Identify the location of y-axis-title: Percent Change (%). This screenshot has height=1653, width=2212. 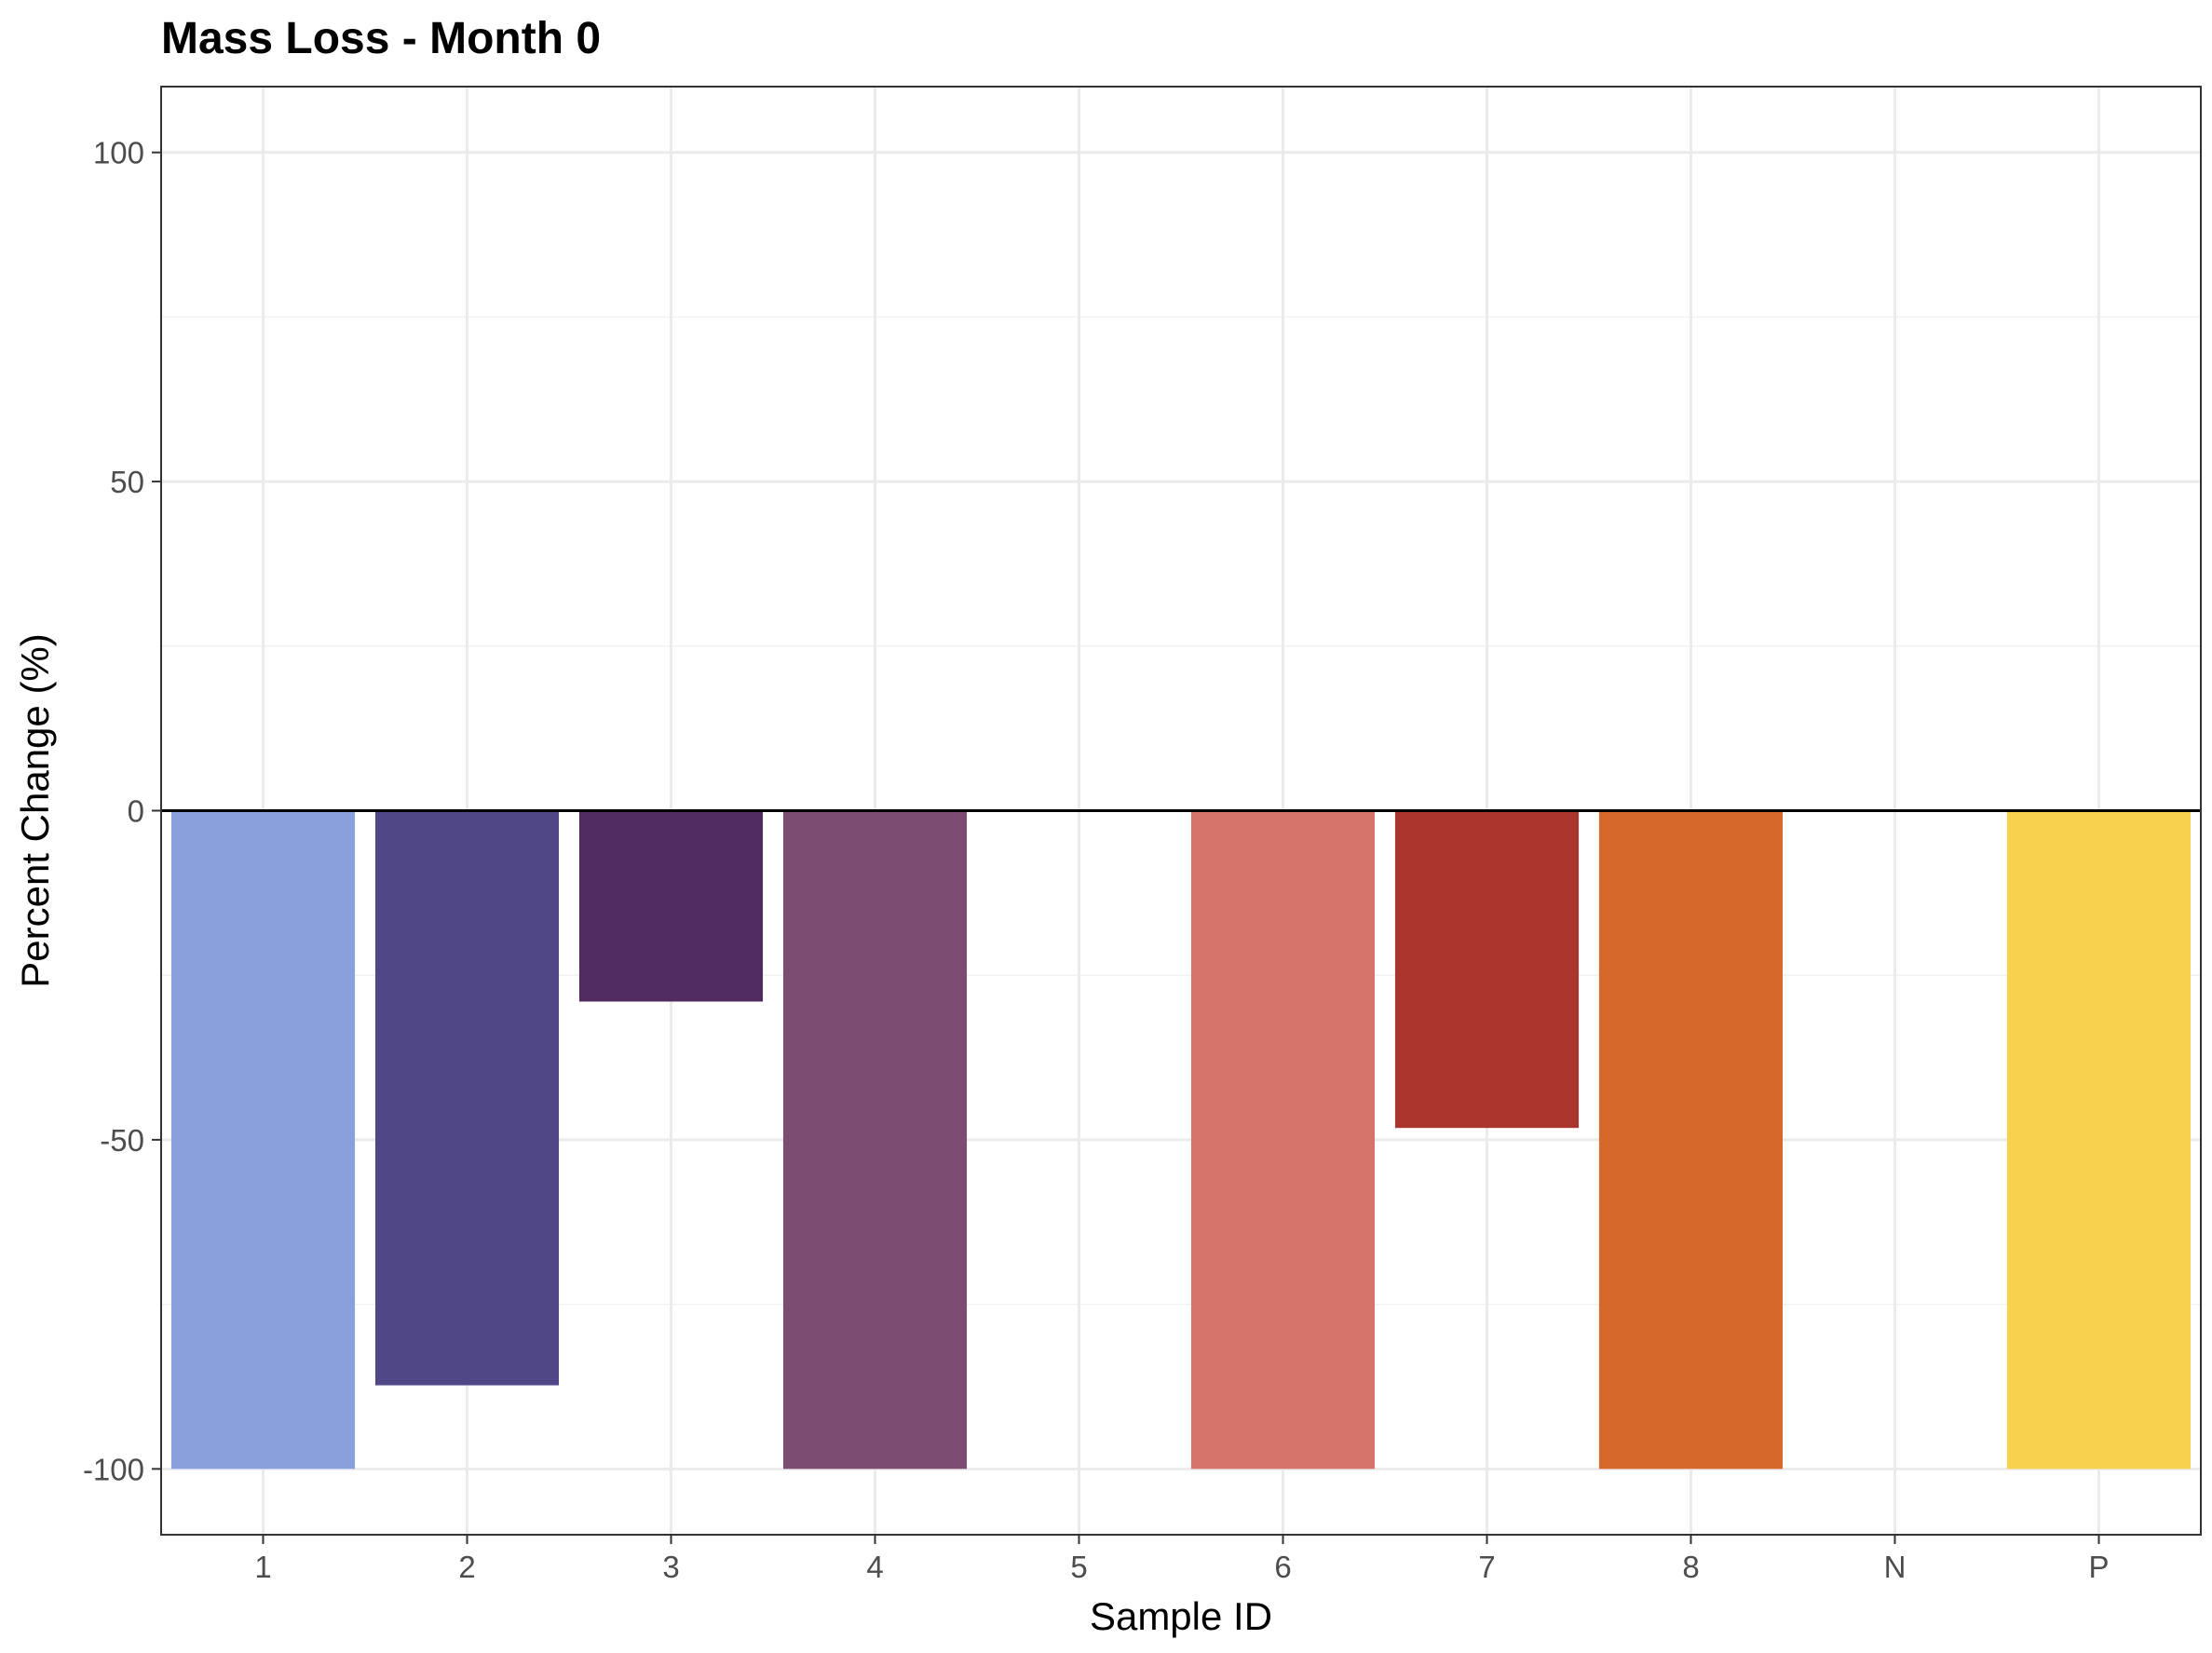
(35, 811).